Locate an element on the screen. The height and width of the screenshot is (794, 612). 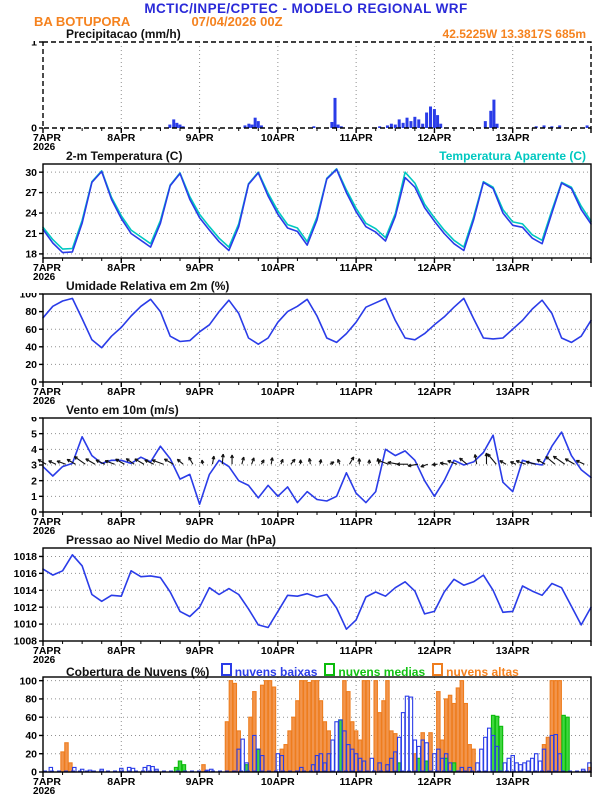
svg-text: 5 is located at coordinates (34, 434).